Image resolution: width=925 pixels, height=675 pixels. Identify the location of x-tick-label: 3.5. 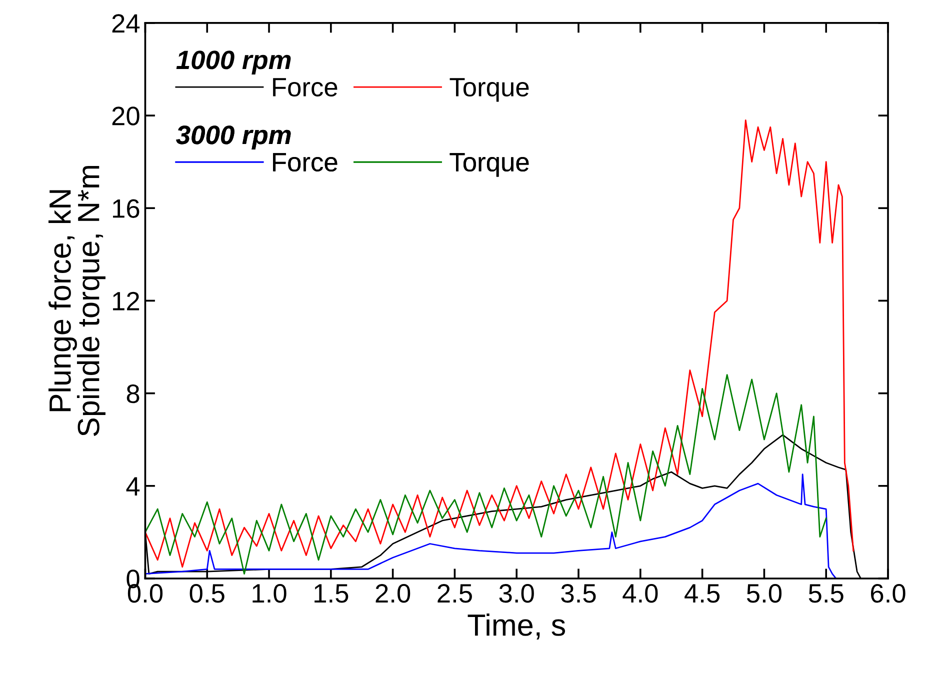
(578, 593).